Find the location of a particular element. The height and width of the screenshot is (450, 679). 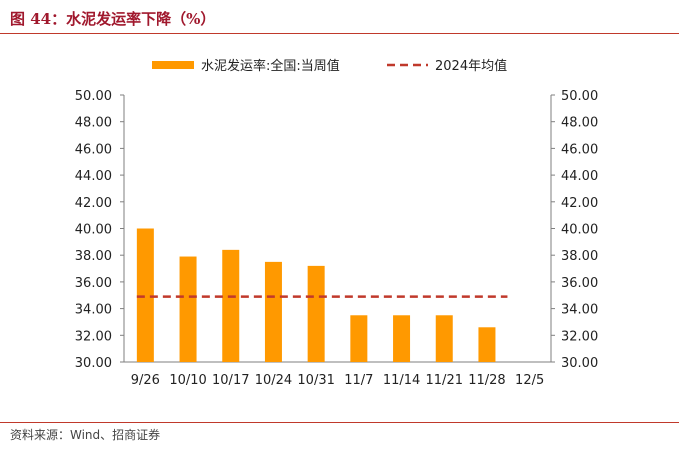

x-tick-label: 11/14 is located at coordinates (401, 380).